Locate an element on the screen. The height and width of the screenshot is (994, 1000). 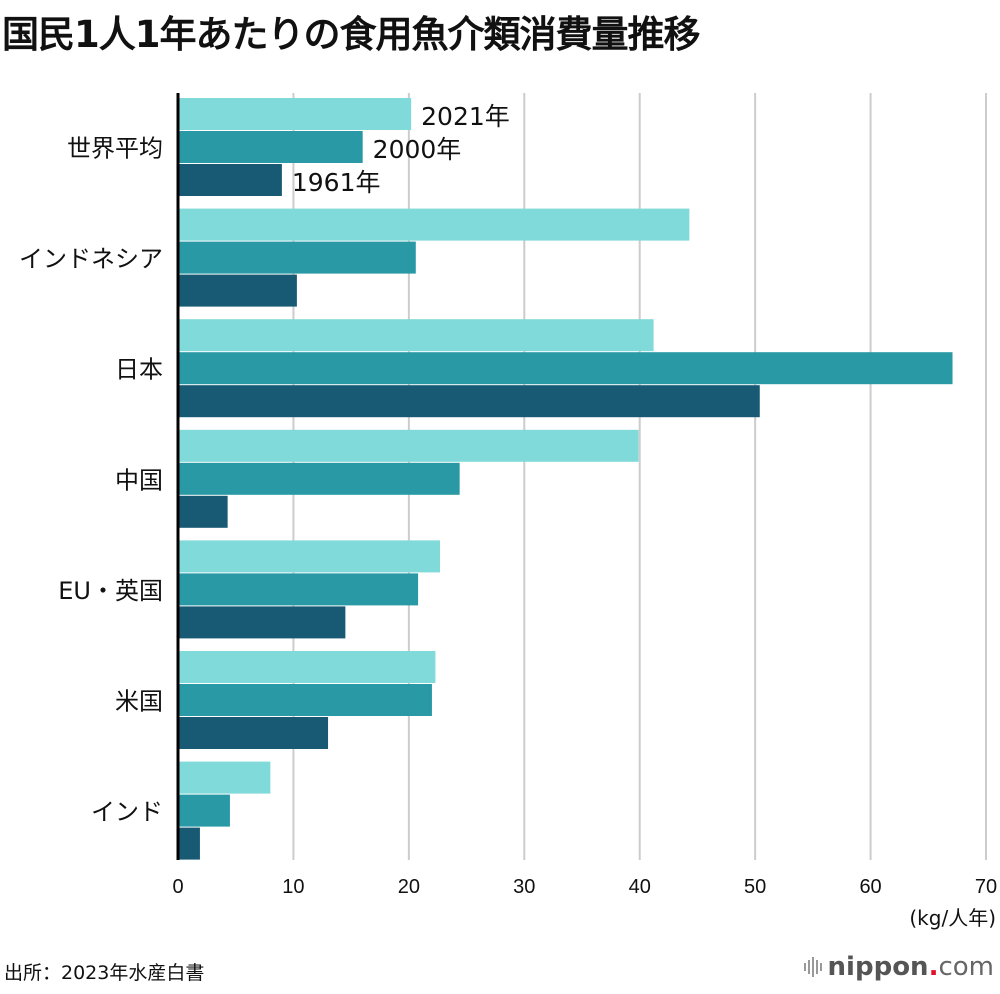
series-label: 2000年 is located at coordinates (417, 149).